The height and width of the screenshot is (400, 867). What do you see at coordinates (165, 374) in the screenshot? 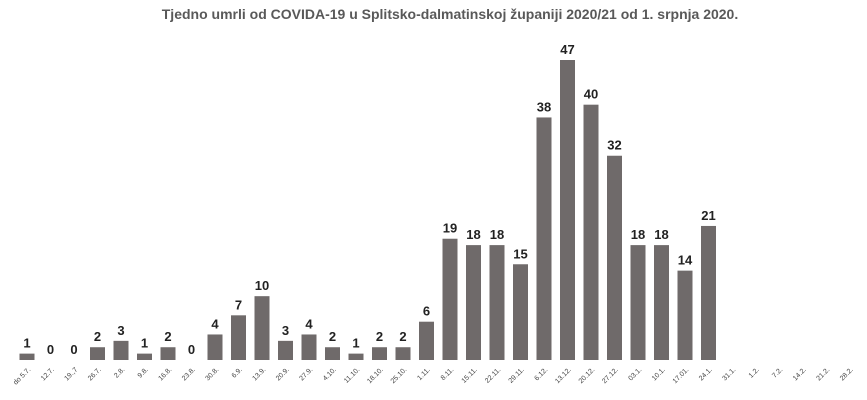
I see `x-tick-label: 16.8.` at bounding box center [165, 374].